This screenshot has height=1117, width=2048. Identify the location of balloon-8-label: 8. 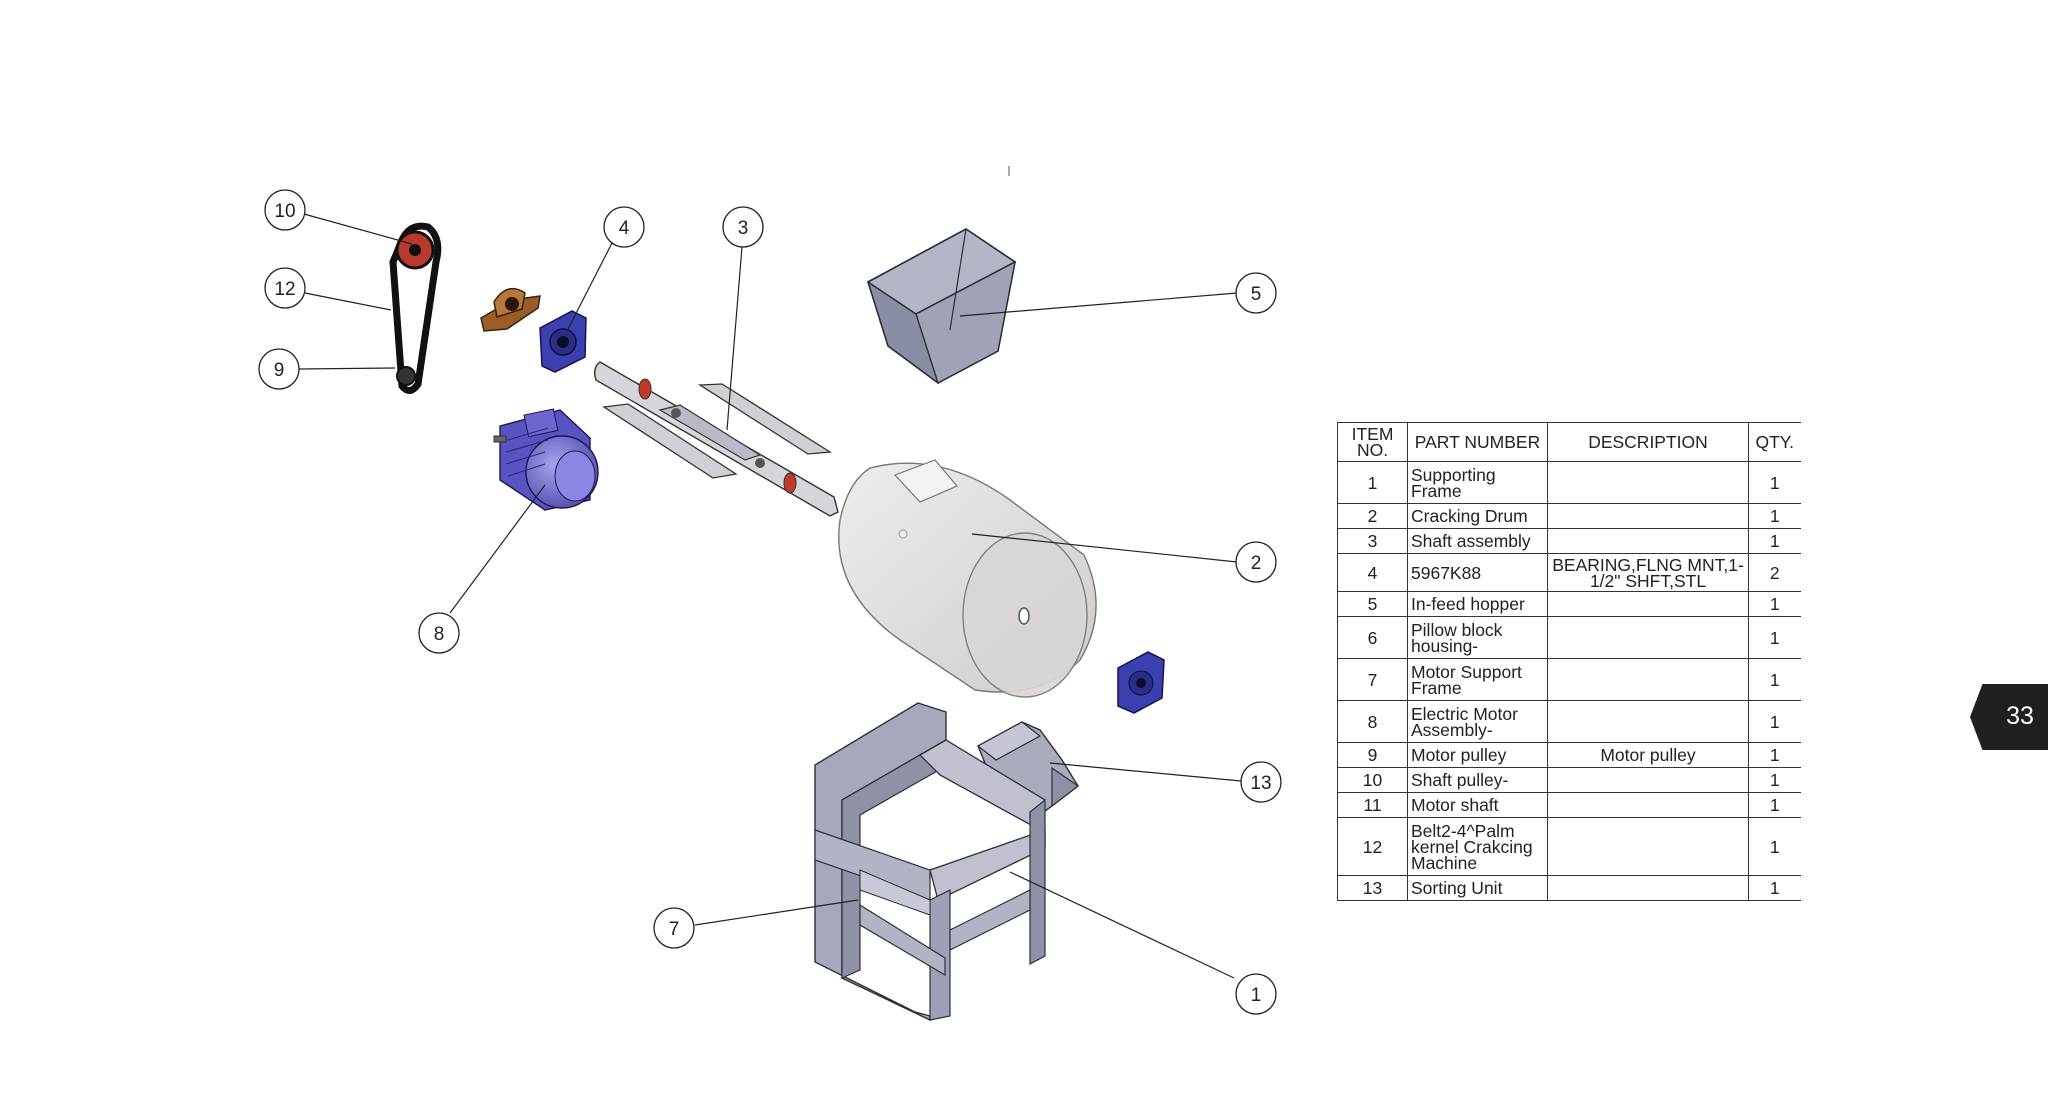
(439, 634).